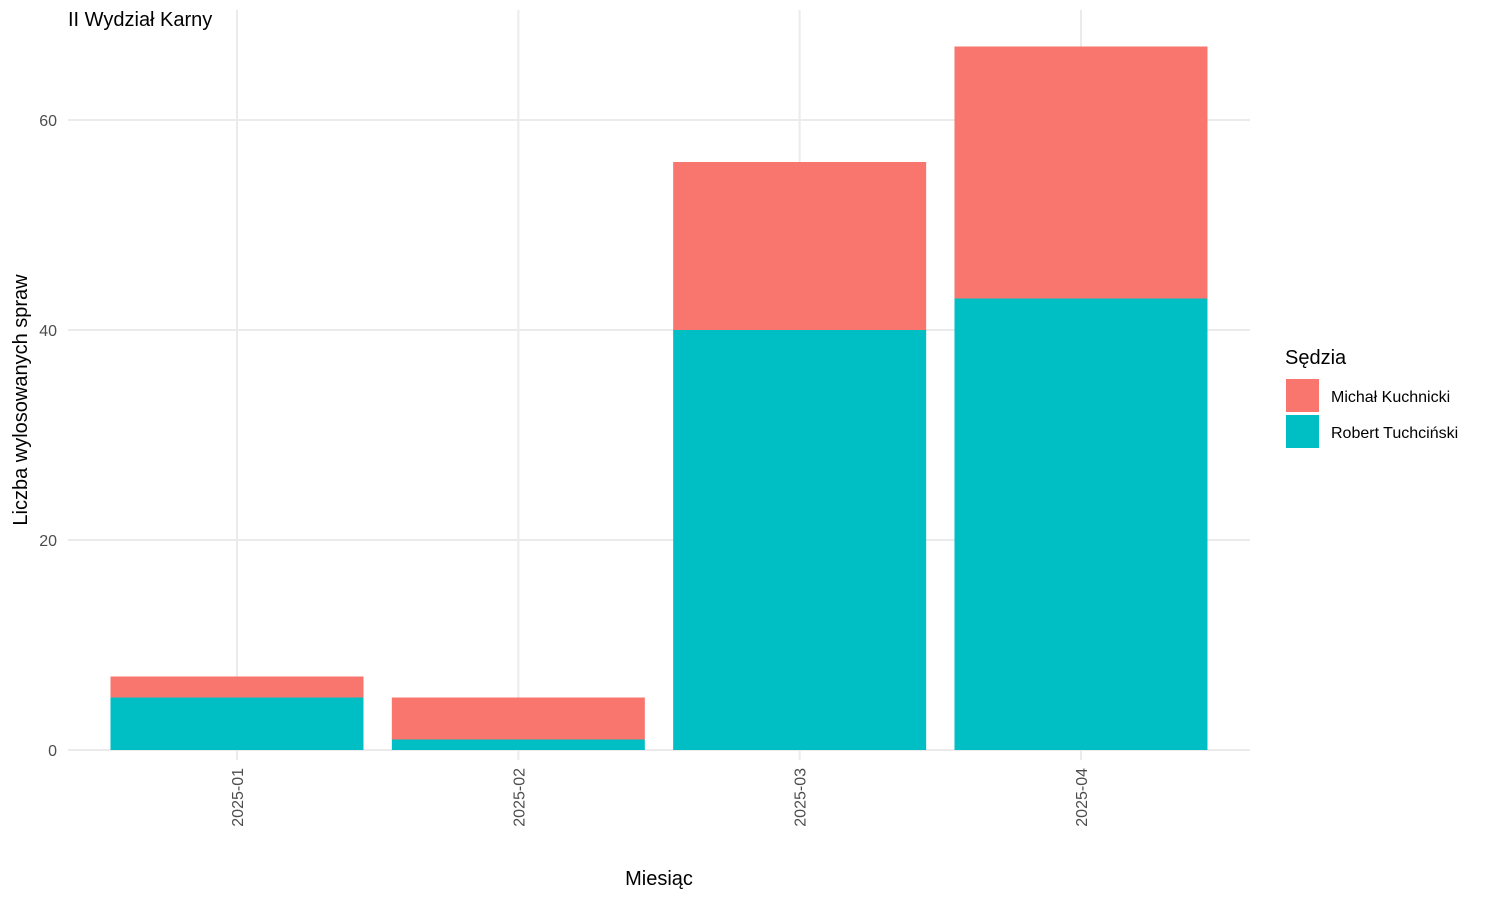  I want to click on x-tick-label: 2025-04, so click(1082, 797).